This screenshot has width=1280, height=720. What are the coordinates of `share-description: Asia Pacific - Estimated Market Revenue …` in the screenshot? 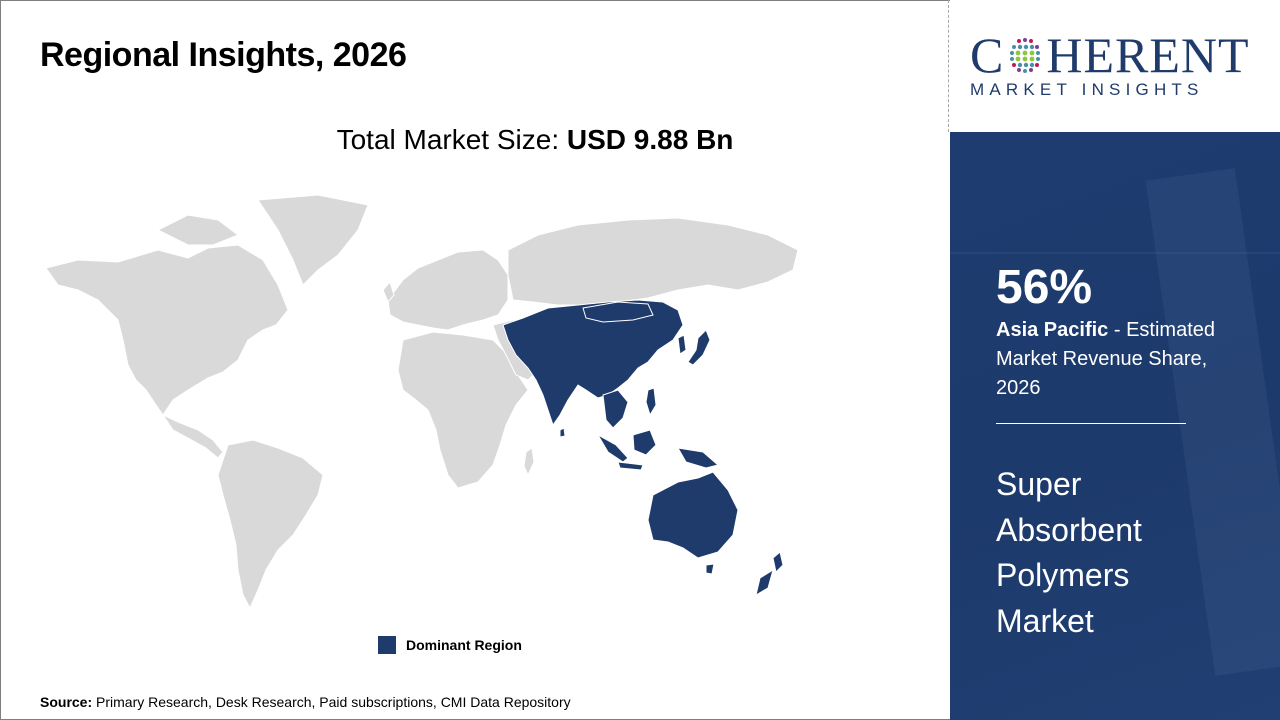 It's located at (1126, 359).